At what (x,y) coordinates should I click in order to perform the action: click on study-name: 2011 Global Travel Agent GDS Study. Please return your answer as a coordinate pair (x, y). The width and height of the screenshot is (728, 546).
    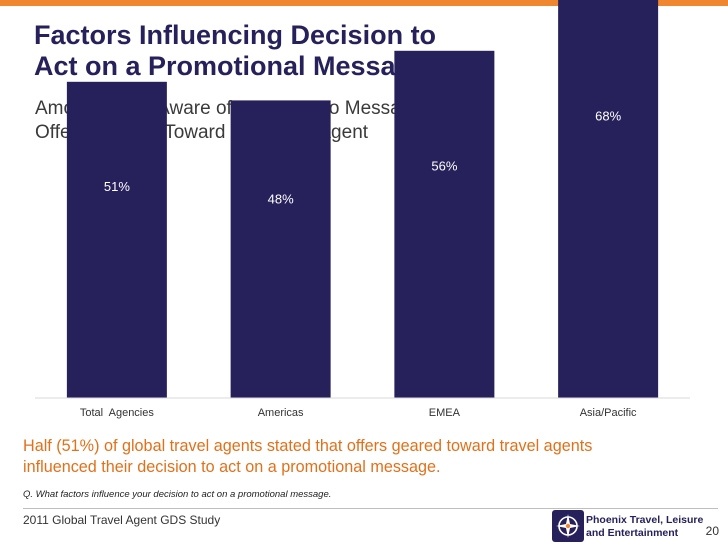
    Looking at the image, I should click on (122, 520).